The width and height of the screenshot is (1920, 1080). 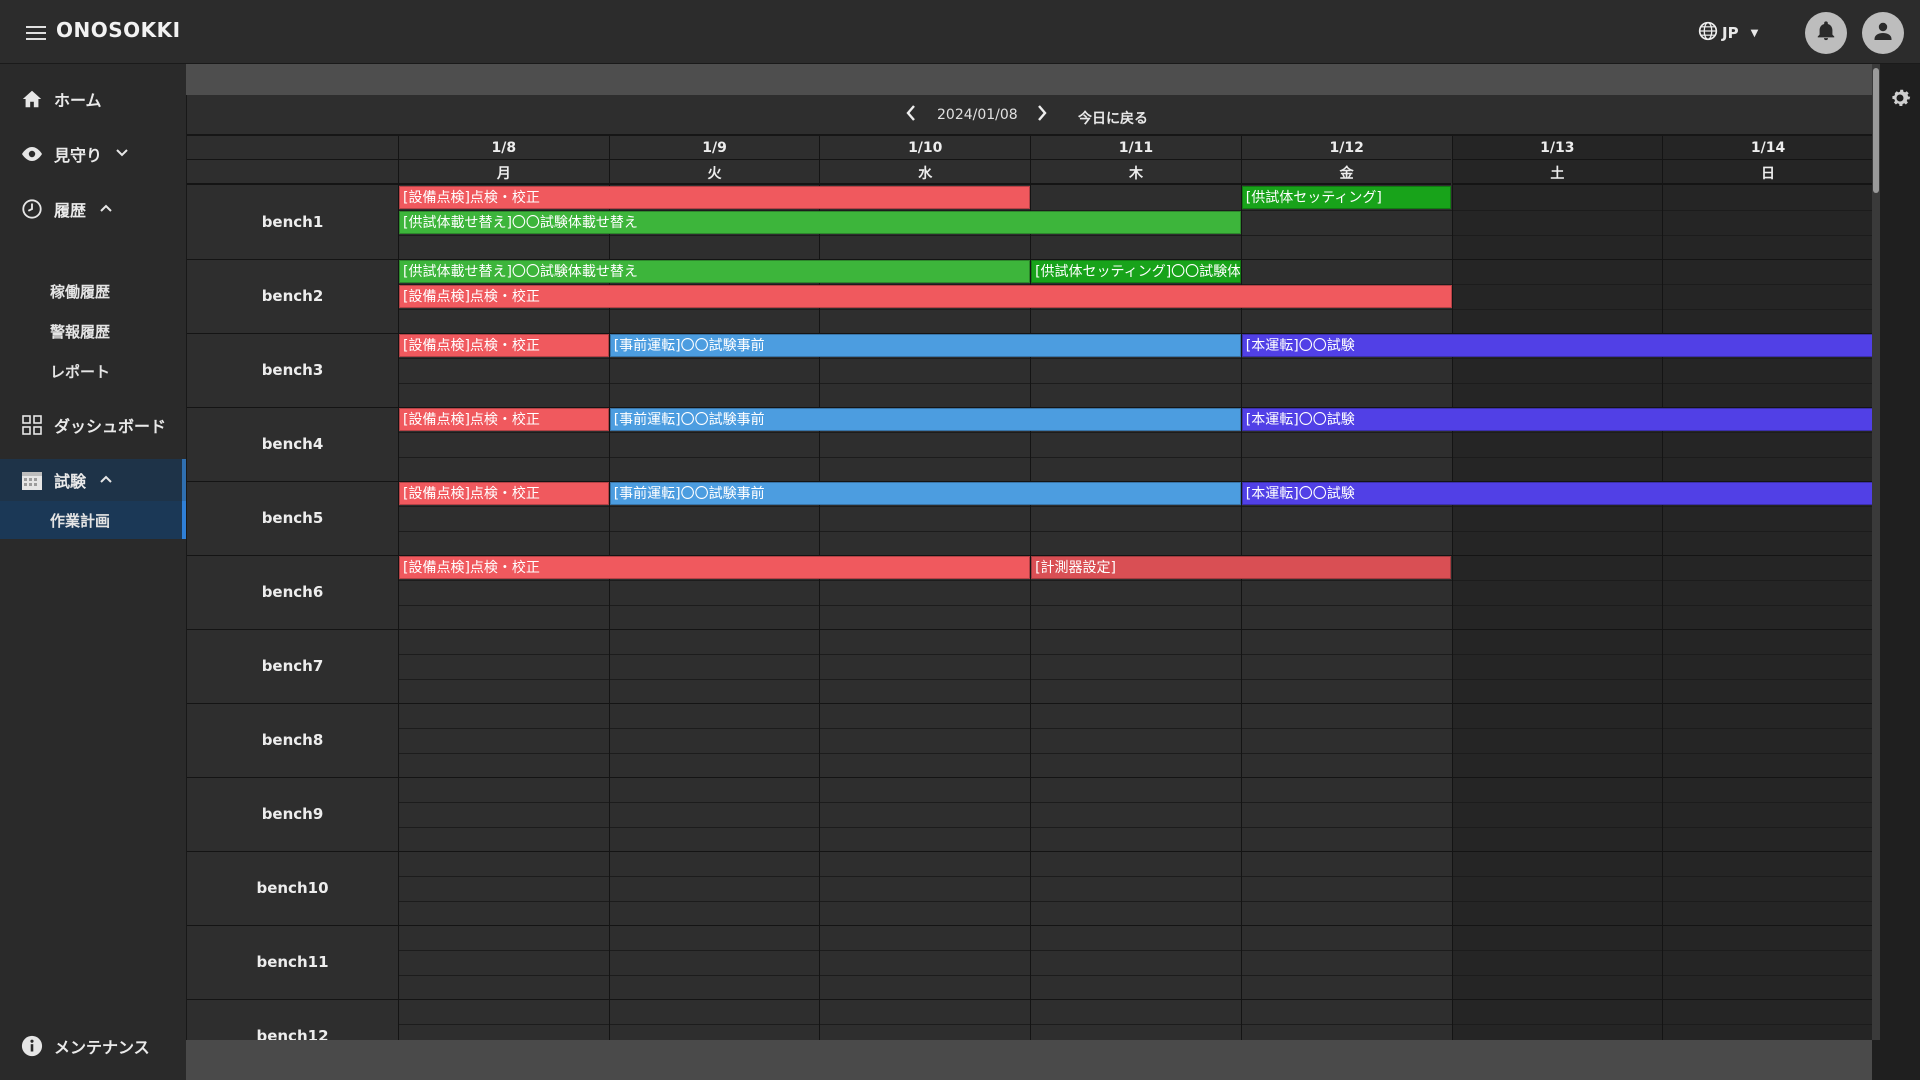 I want to click on sidebar-item-history: 履歴, so click(x=93, y=209).